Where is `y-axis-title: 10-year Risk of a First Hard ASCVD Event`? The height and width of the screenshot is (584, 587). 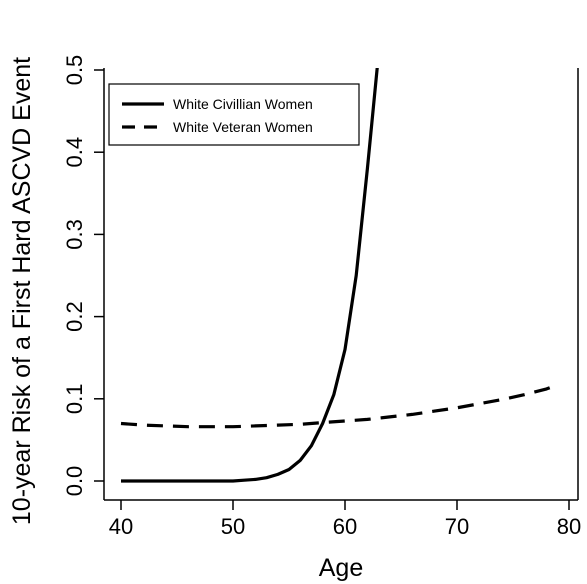
y-axis-title: 10-year Risk of a First Hard ASCVD Event is located at coordinates (22, 291).